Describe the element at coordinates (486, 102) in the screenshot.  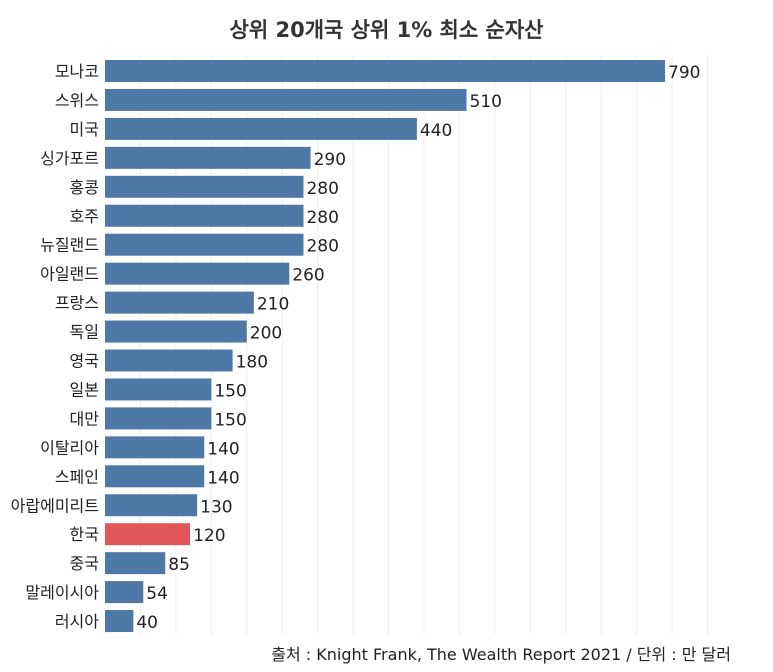
I see `value-label: 510` at that location.